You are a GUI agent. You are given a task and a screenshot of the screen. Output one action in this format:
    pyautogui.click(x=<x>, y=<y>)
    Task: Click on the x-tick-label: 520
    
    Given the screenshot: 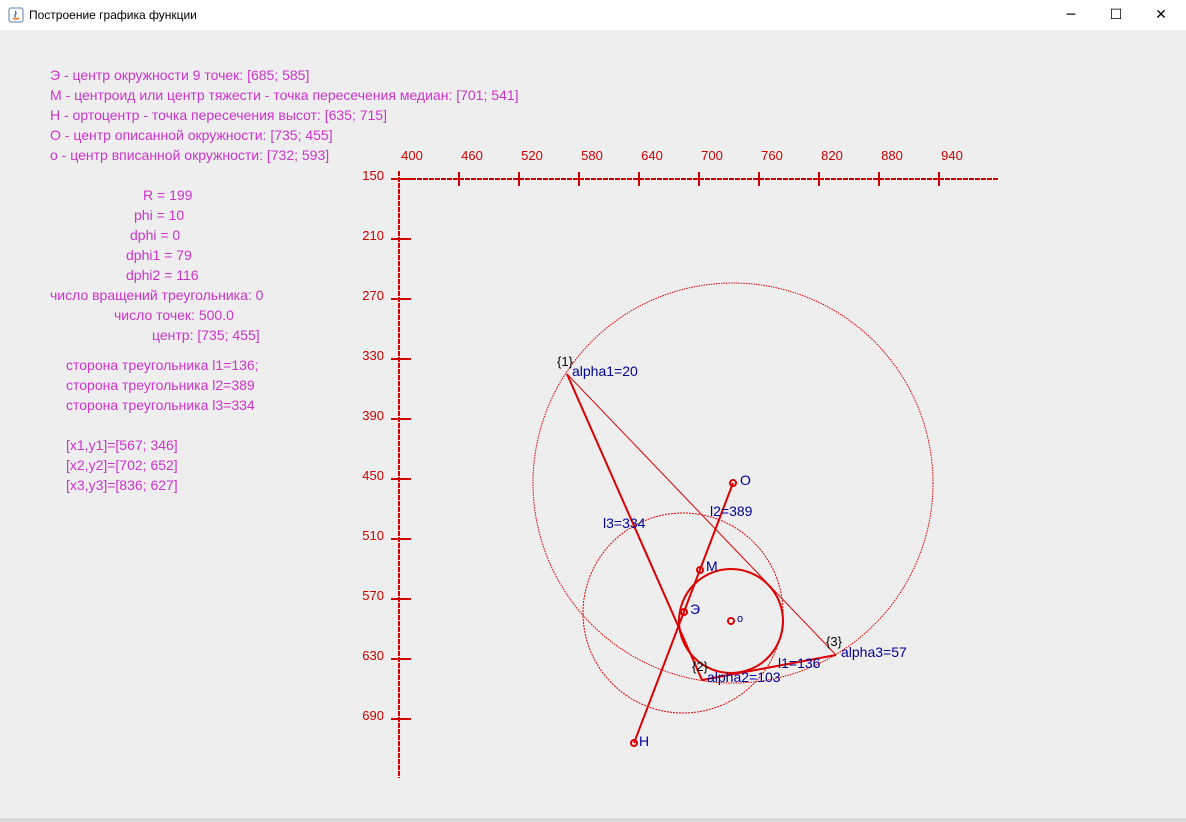 What is the action you would take?
    pyautogui.click(x=532, y=155)
    